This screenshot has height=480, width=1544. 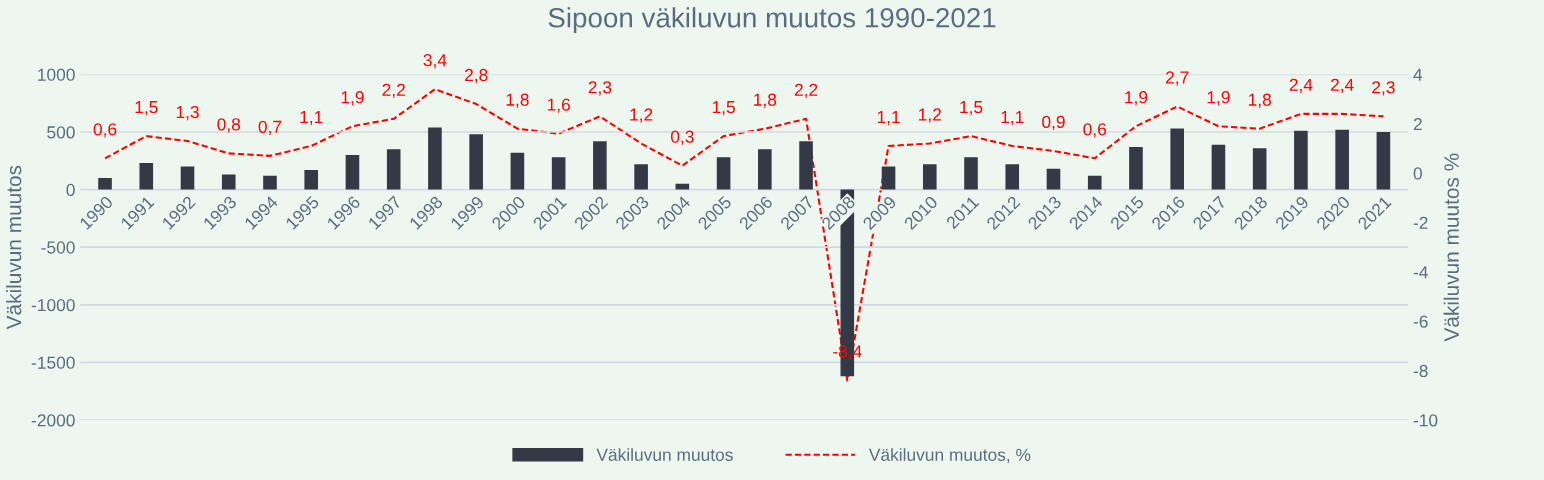 What do you see at coordinates (53, 305) in the screenshot?
I see `y-tick-label: -1000` at bounding box center [53, 305].